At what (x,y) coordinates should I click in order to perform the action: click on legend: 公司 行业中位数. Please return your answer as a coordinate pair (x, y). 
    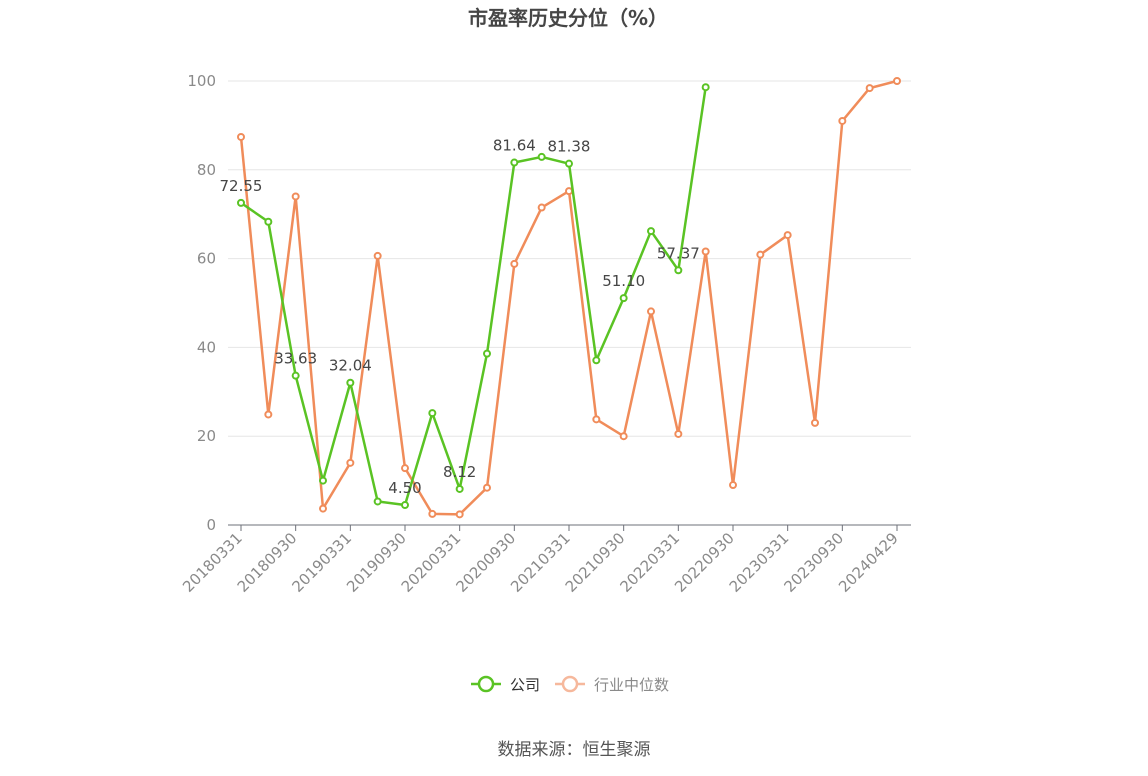
    Looking at the image, I should click on (570, 684).